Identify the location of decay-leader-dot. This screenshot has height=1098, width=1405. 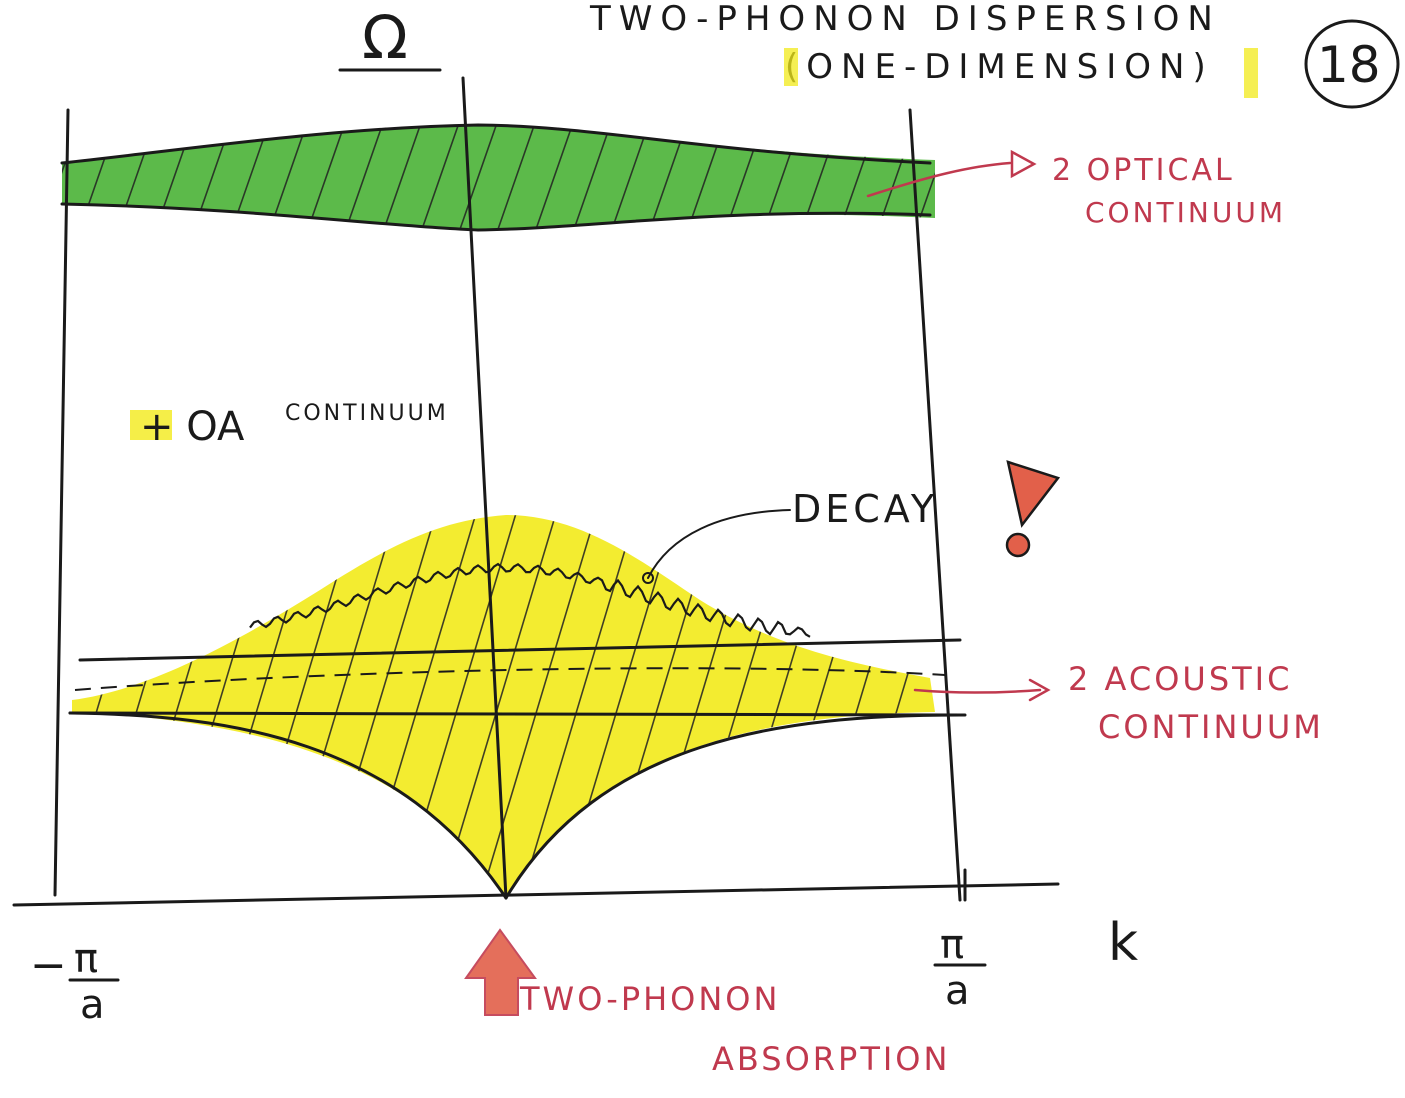
(648, 578).